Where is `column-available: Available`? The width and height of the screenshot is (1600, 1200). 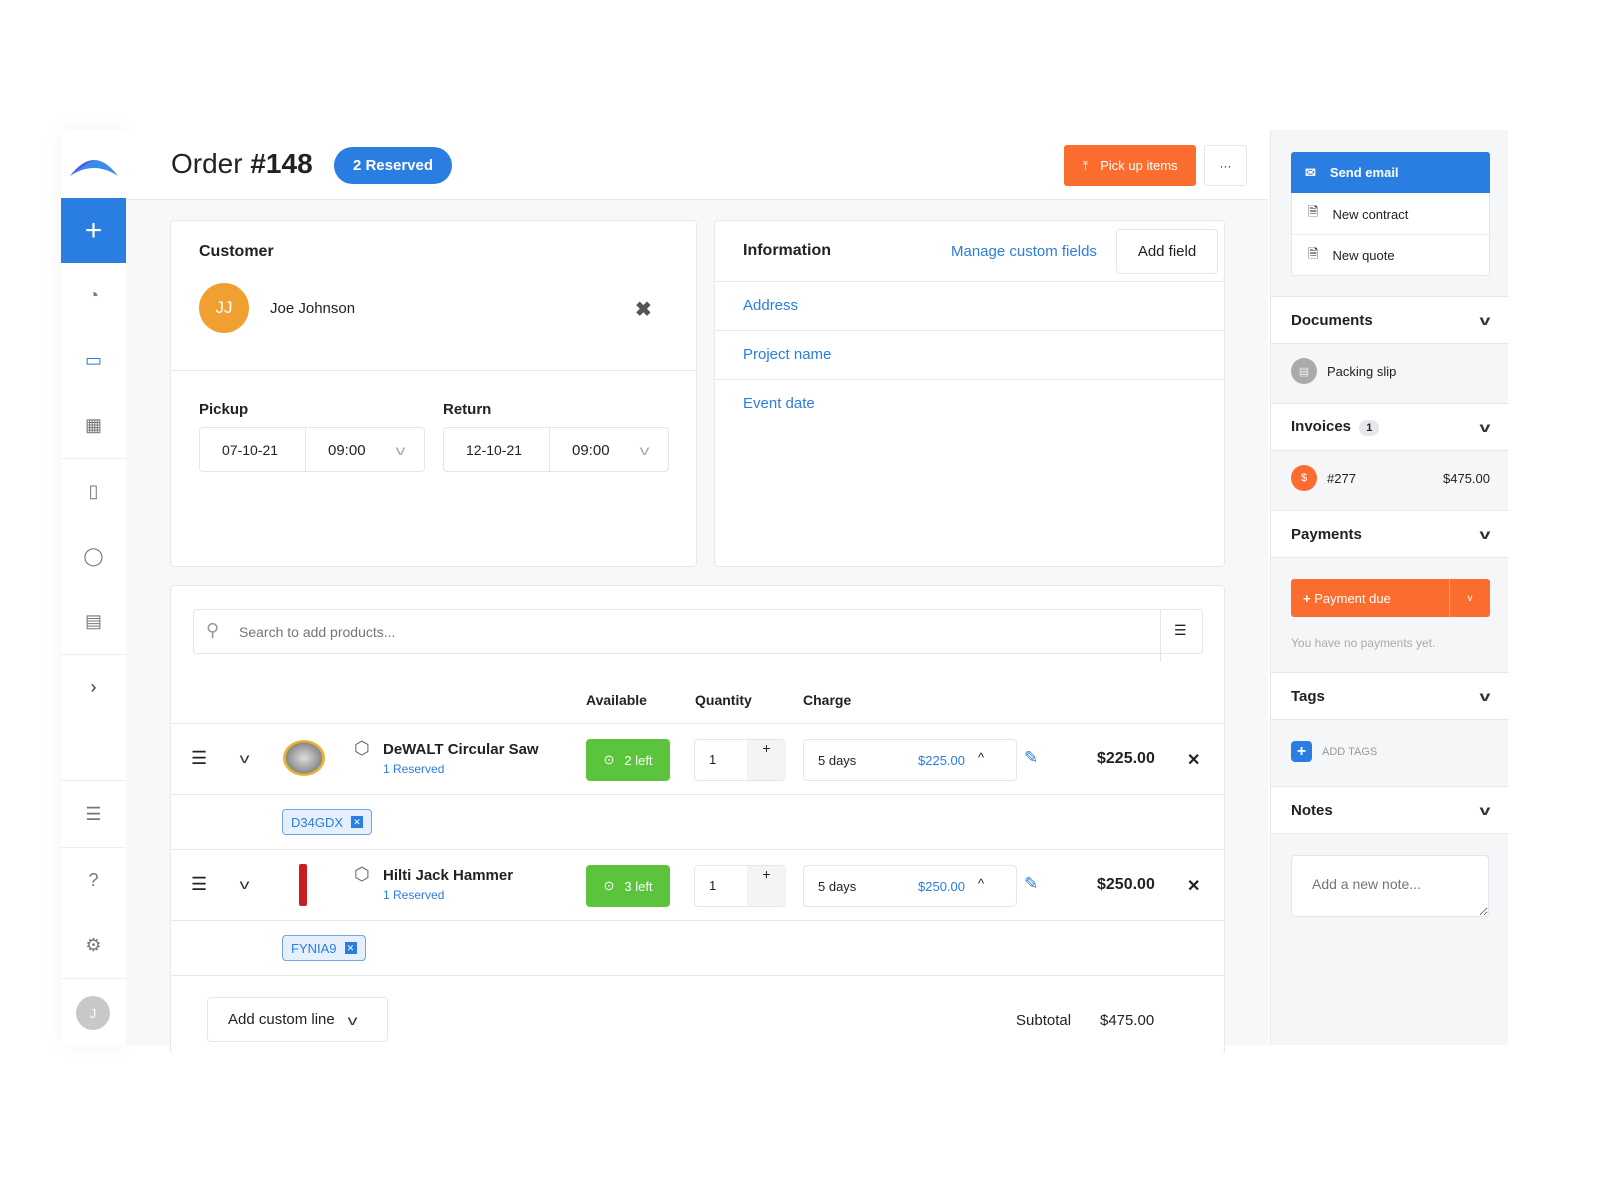
column-available: Available is located at coordinates (616, 700).